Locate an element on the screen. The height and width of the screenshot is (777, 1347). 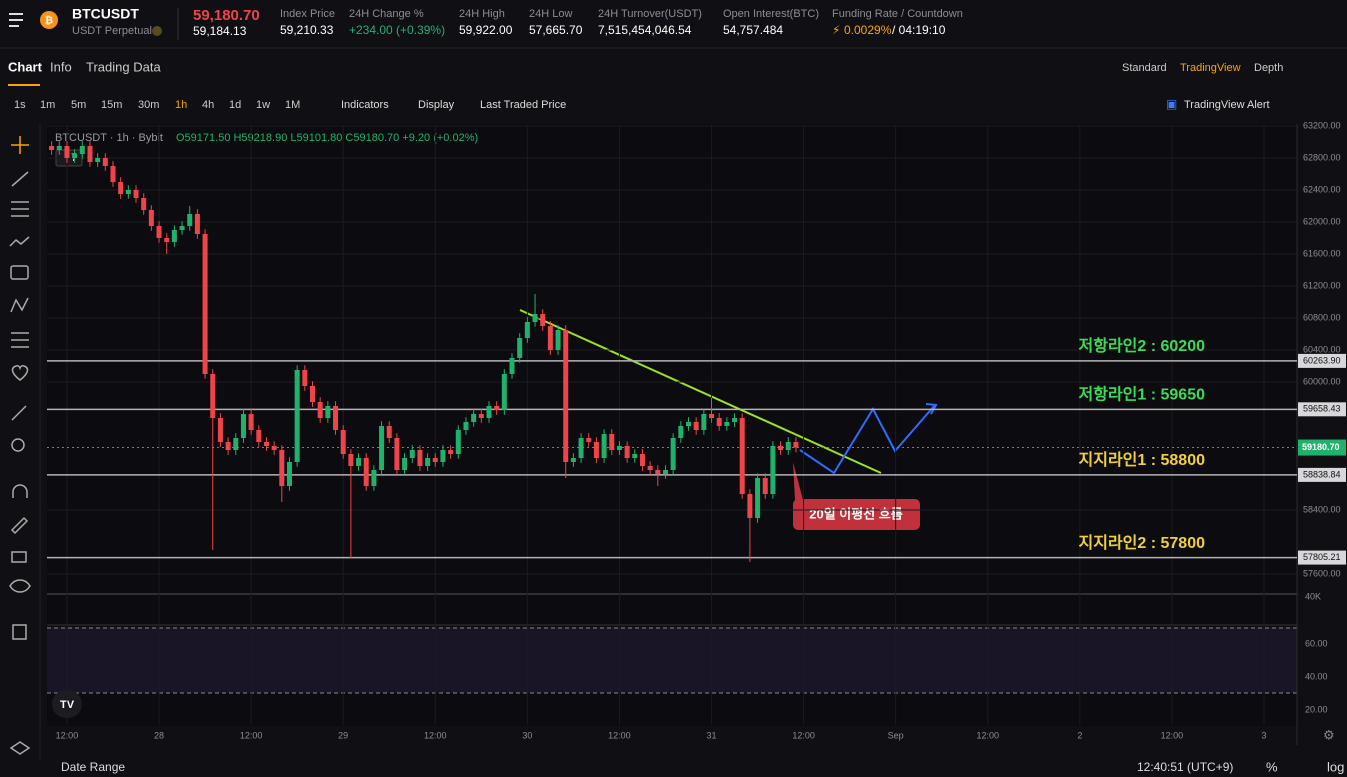
level-tag-label: 59658.43 is located at coordinates (1322, 409).